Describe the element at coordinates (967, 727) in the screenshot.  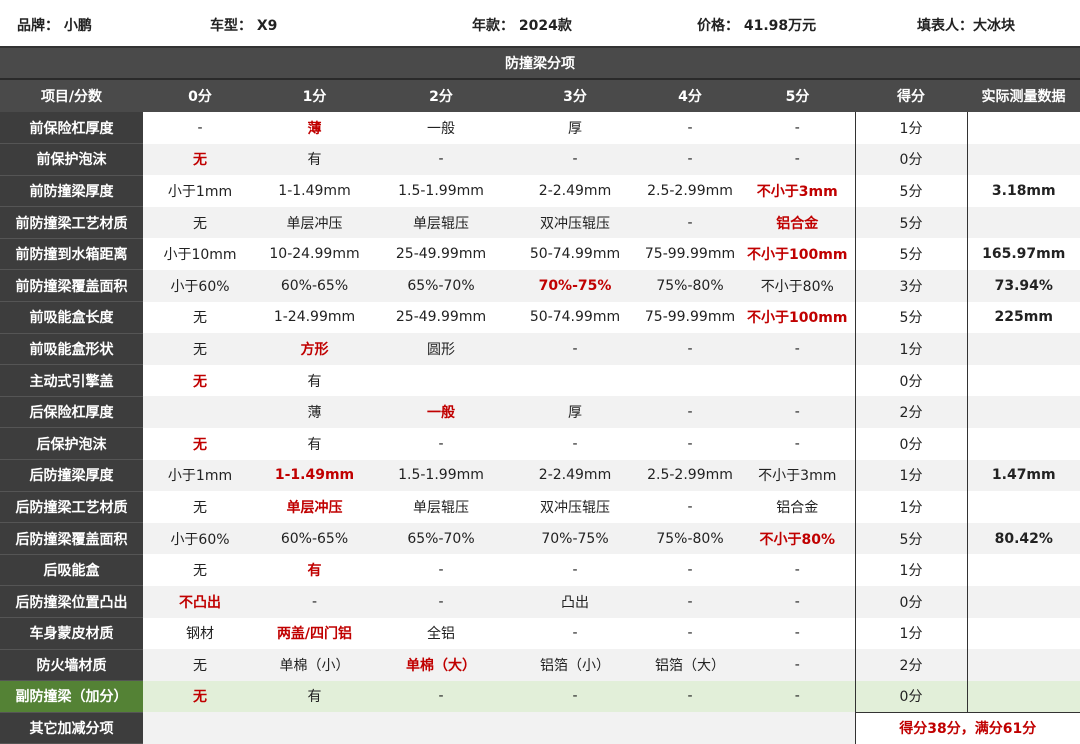
I see `total-score: 得分38分，满分61分` at that location.